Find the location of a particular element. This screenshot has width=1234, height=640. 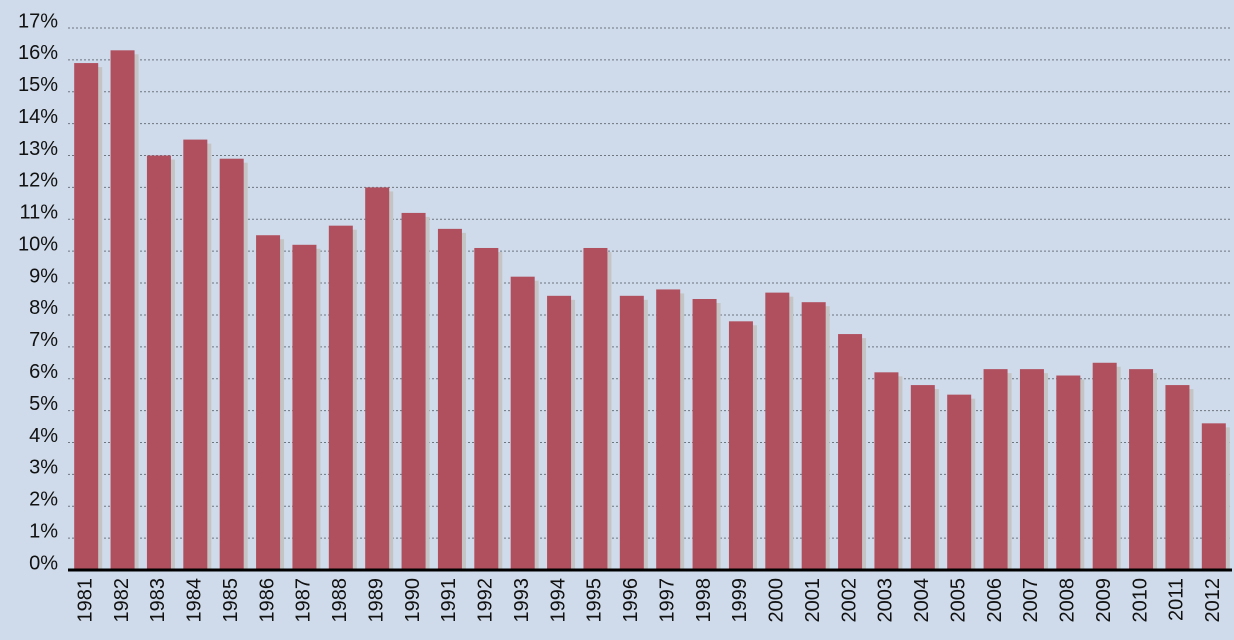

x-tick-label: 1997 is located at coordinates (667, 600).